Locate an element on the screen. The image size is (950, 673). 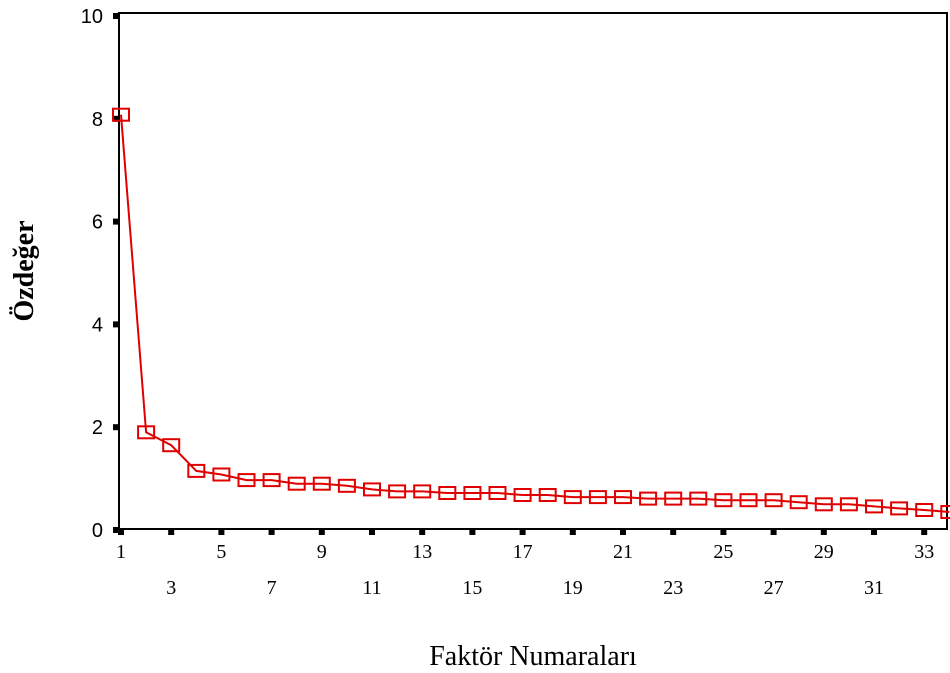
y-tick-label: 6 is located at coordinates (97, 223).